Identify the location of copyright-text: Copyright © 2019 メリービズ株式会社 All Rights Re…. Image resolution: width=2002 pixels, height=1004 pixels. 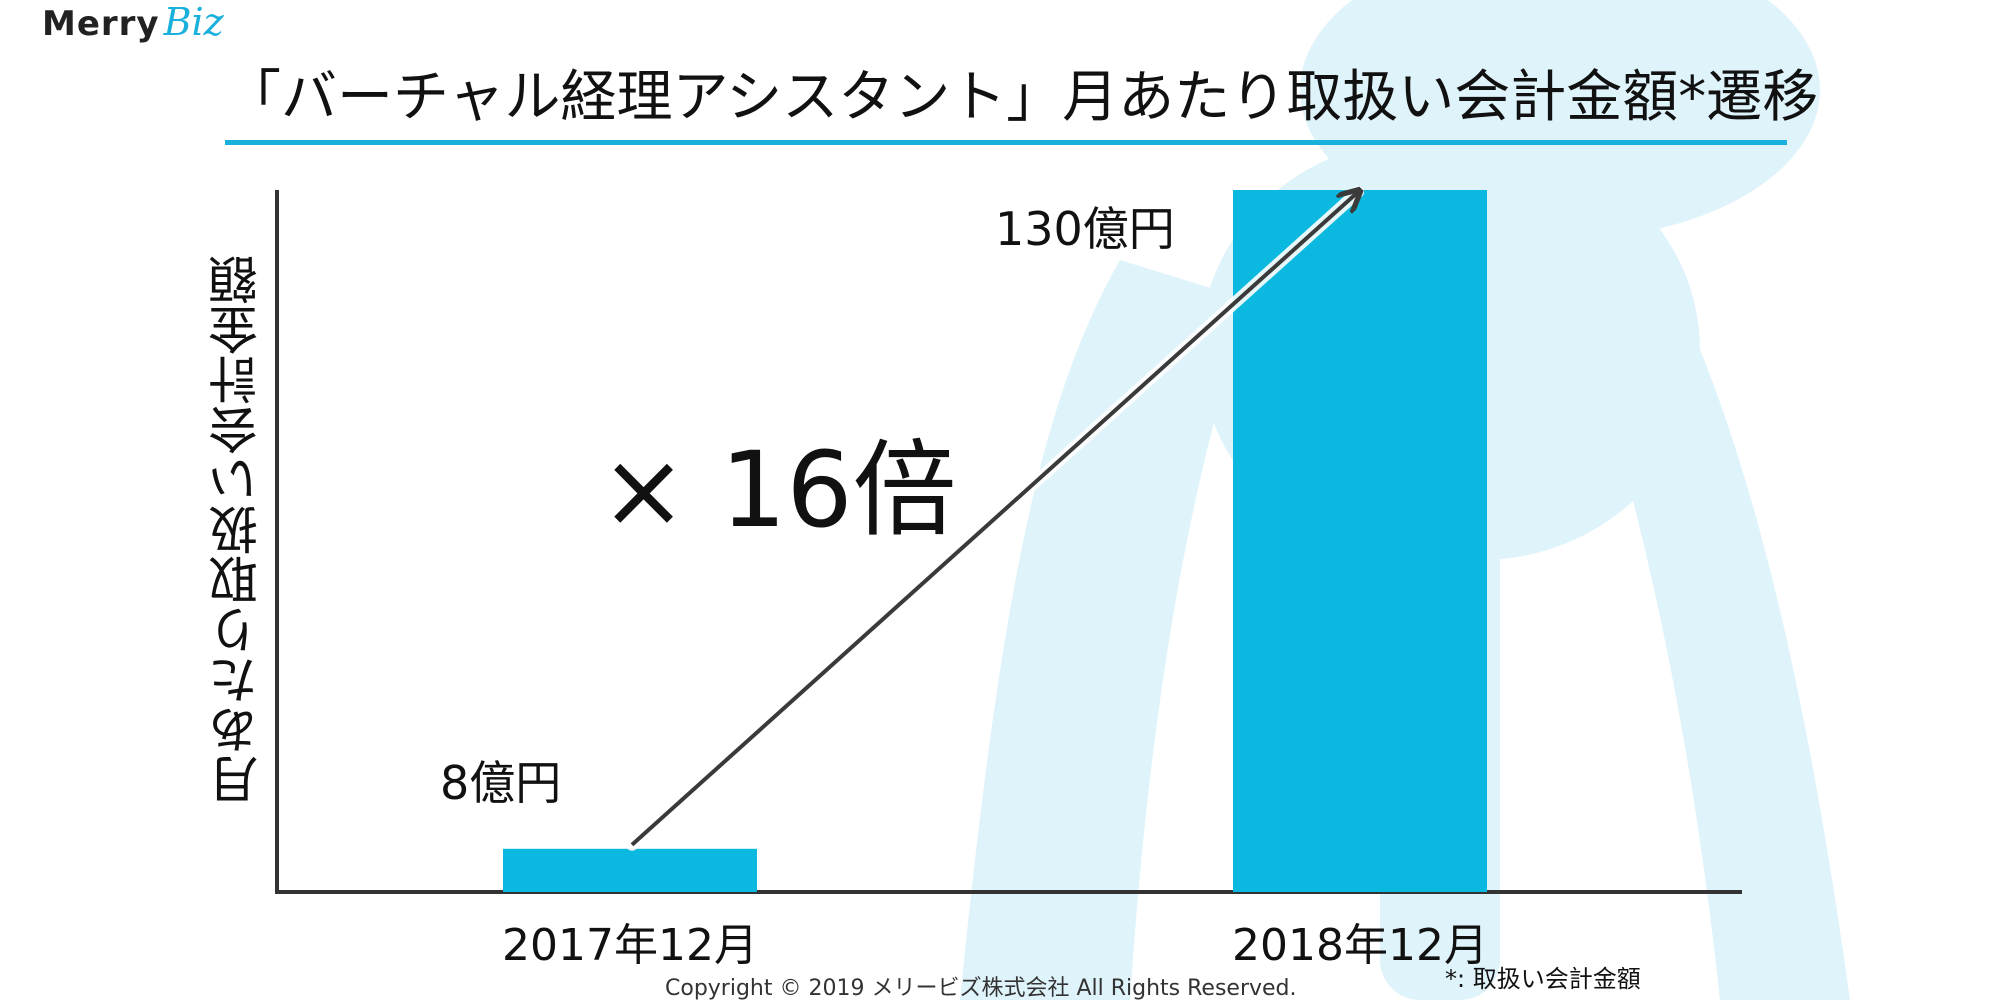
(981, 988).